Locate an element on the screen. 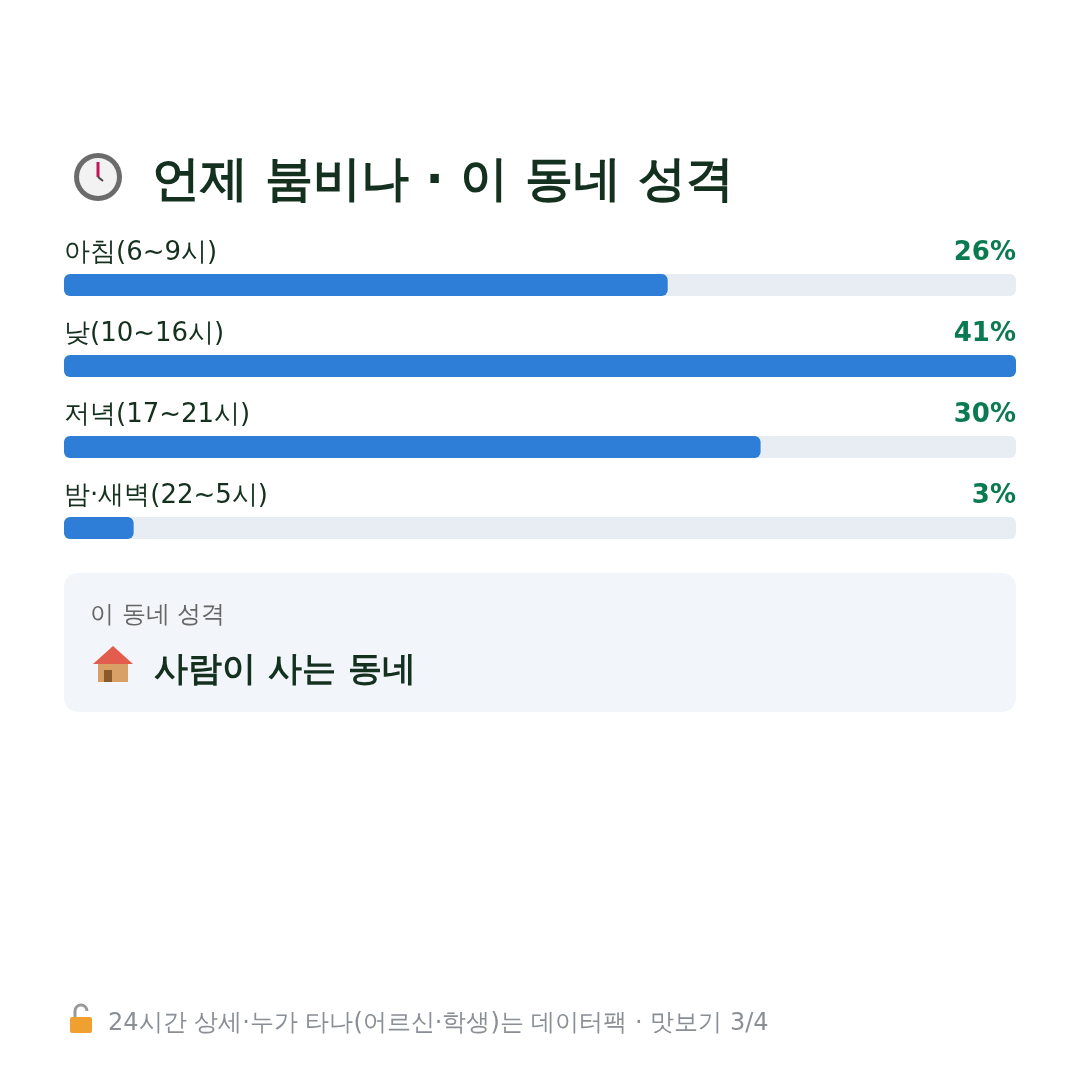  chart-title: 언제 붐비나 · 이 동네 성격 is located at coordinates (443, 178).